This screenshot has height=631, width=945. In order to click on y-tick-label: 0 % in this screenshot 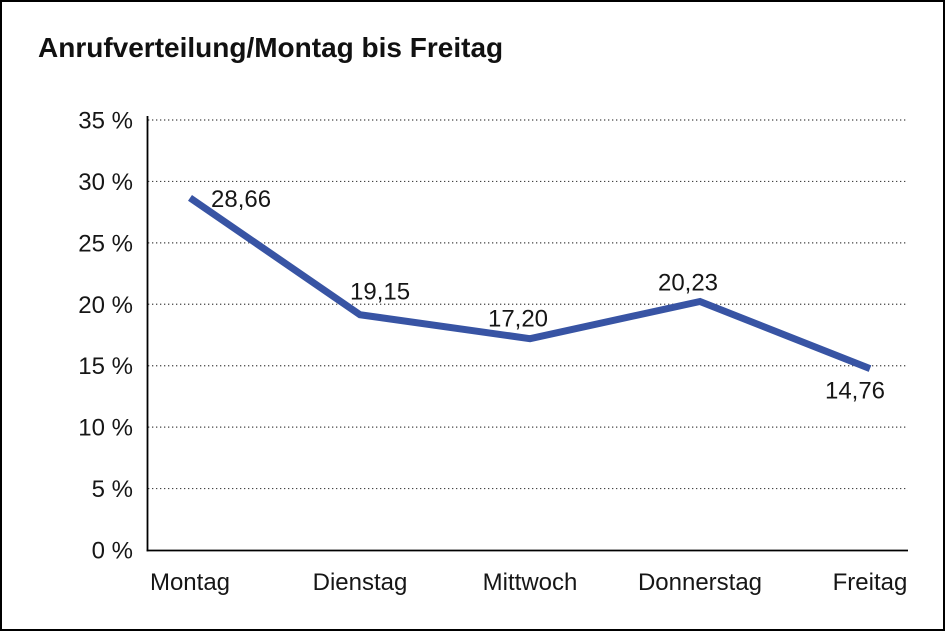, I will do `click(112, 551)`.